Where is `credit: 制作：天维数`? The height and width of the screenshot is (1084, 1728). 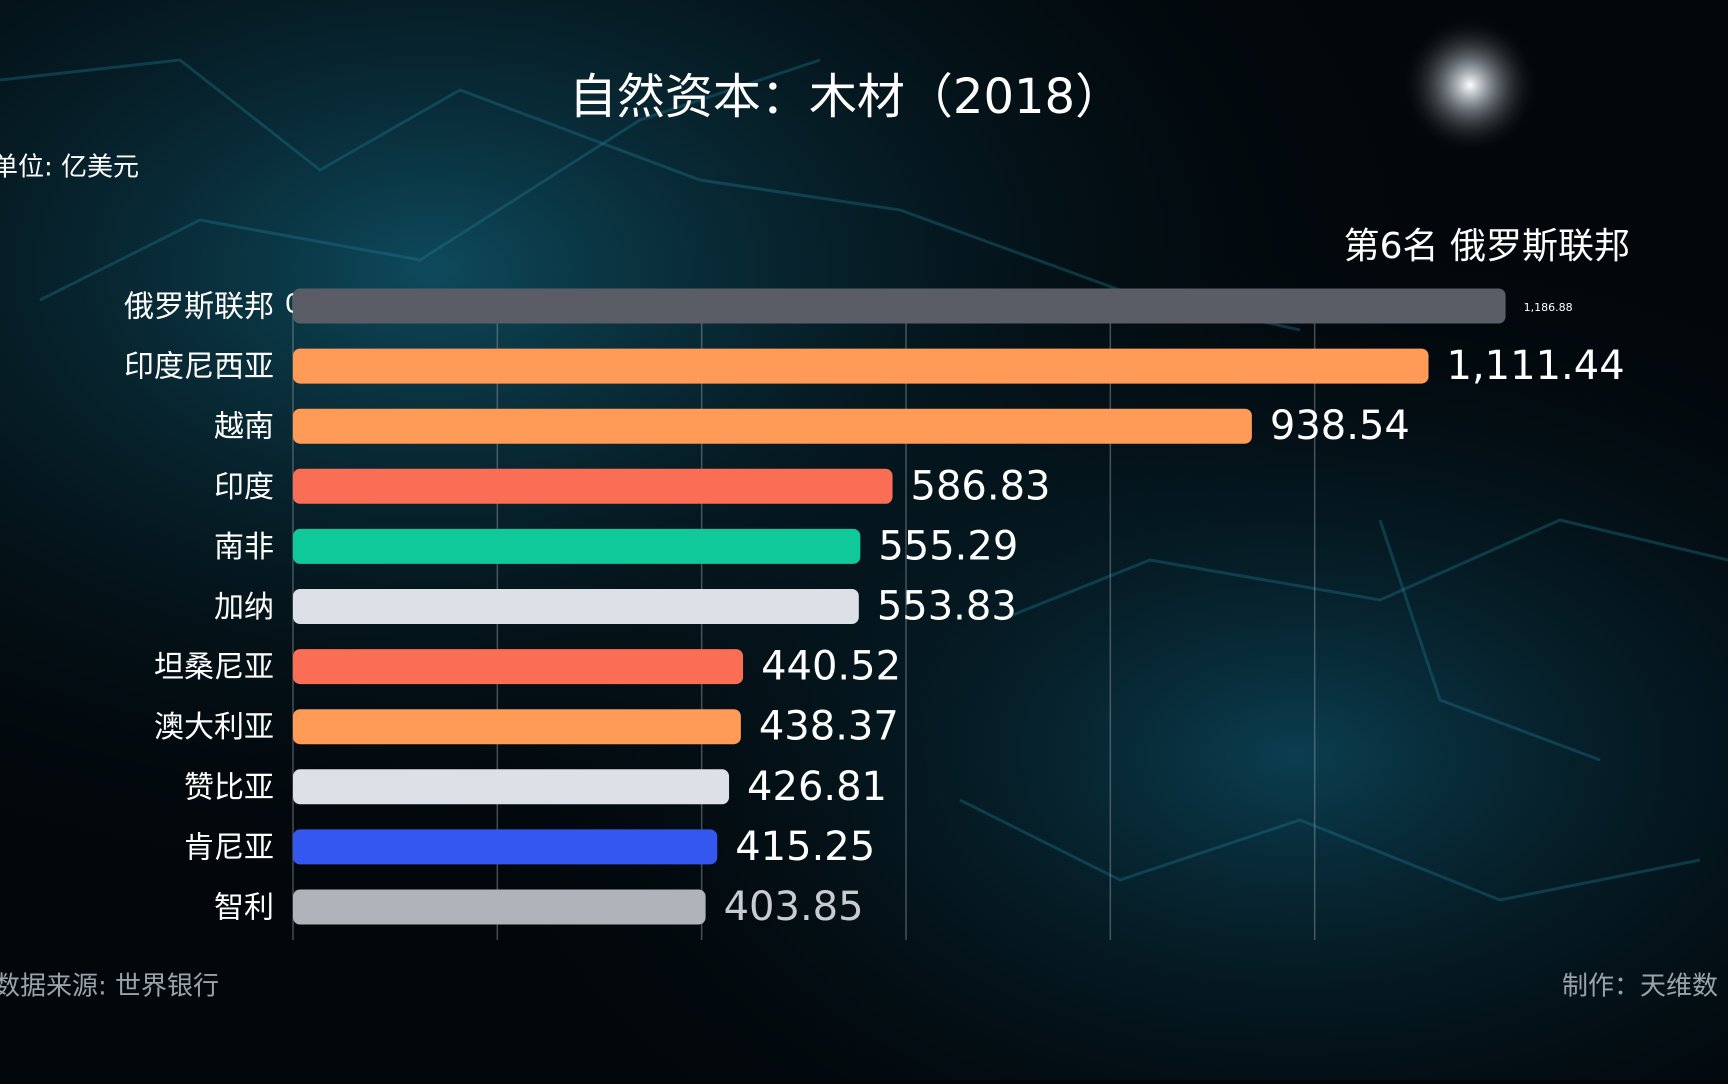 credit: 制作：天维数 is located at coordinates (1640, 987).